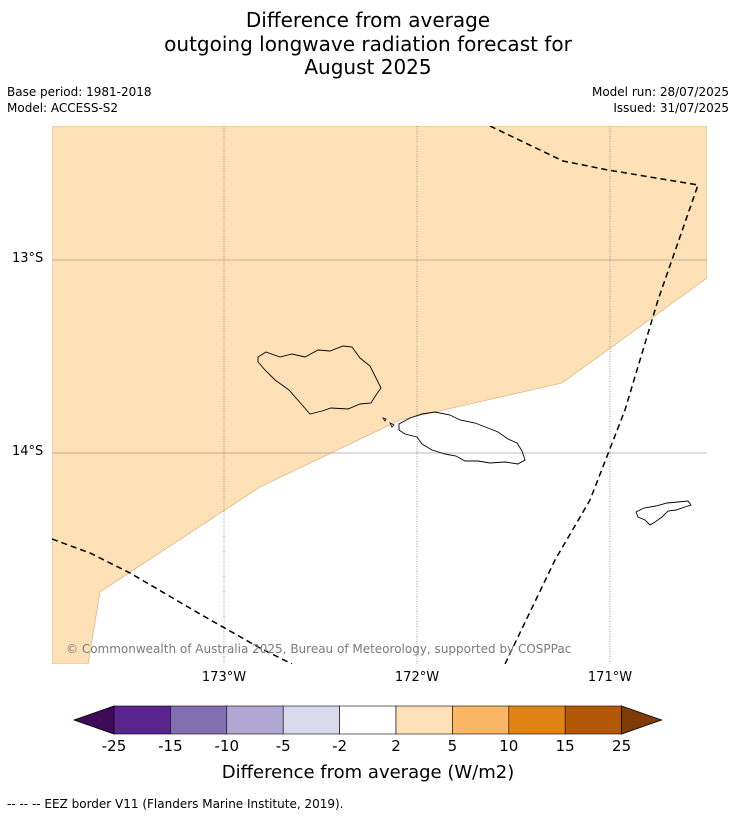  What do you see at coordinates (671, 108) in the screenshot?
I see `issued-date: Issued: 31/07/2025` at bounding box center [671, 108].